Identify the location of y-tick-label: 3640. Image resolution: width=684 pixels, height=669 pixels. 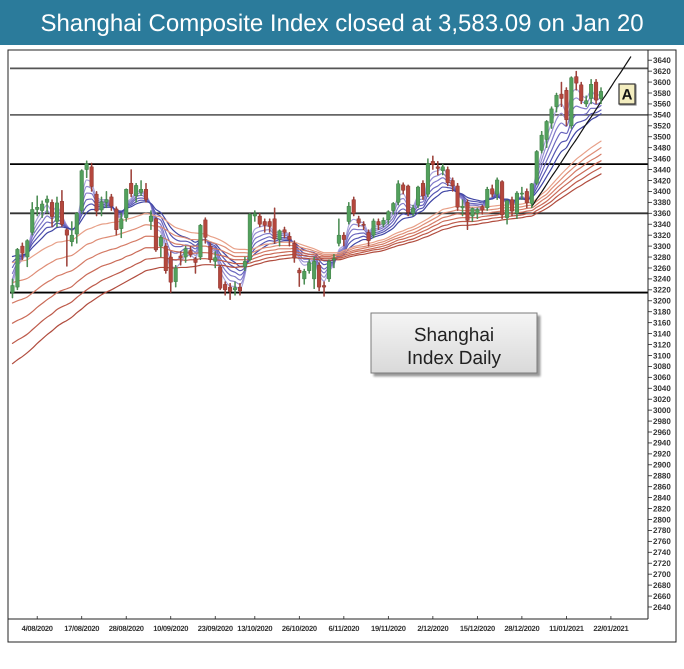
(662, 60).